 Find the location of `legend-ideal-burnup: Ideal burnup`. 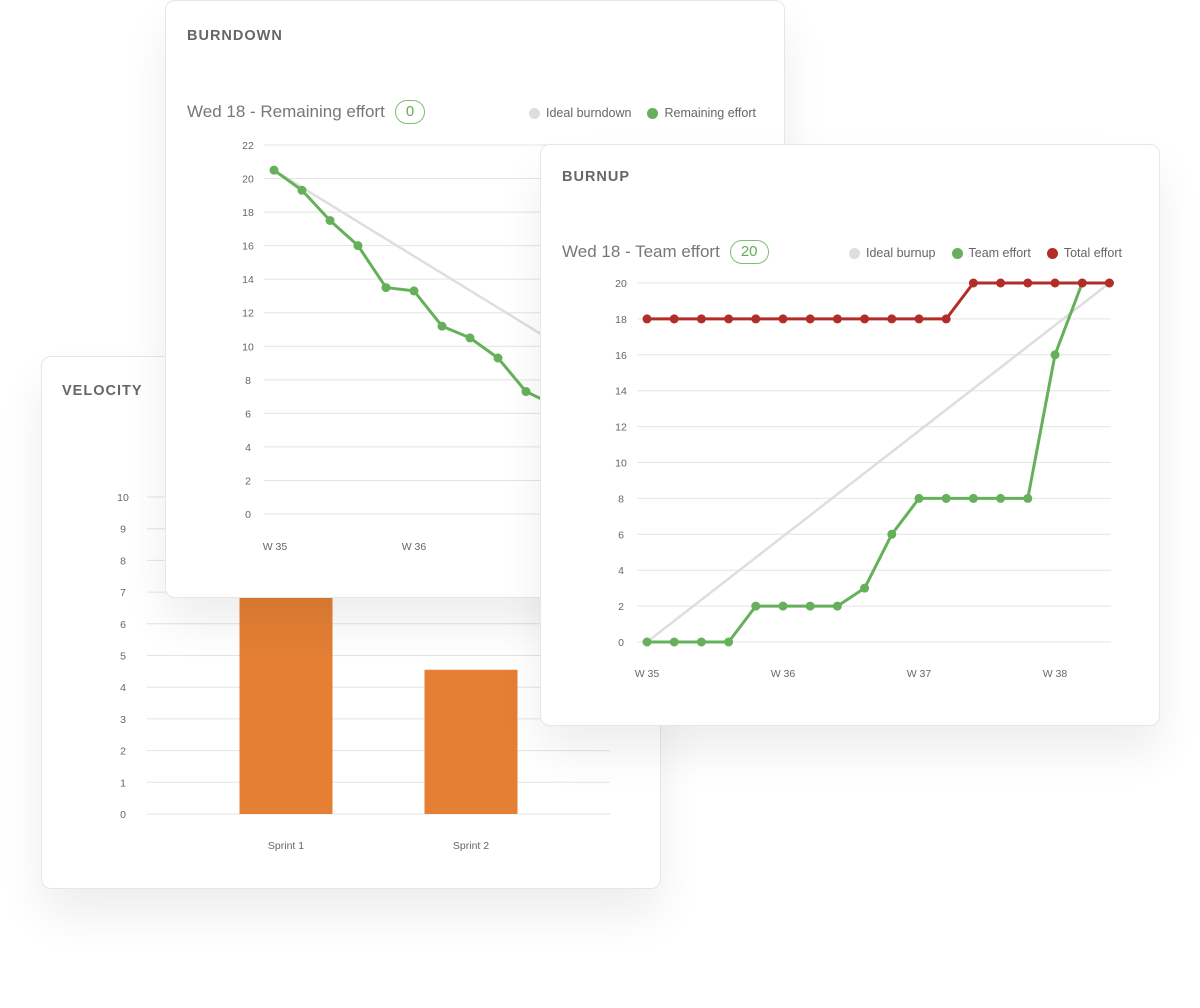

legend-ideal-burnup: Ideal burnup is located at coordinates (892, 253).